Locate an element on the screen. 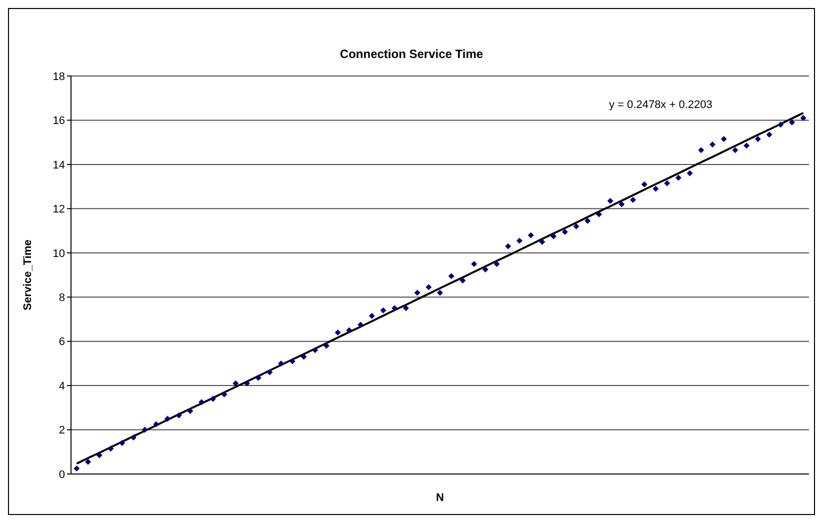 This screenshot has height=523, width=823. y-tick-label: 16 is located at coordinates (58, 121).